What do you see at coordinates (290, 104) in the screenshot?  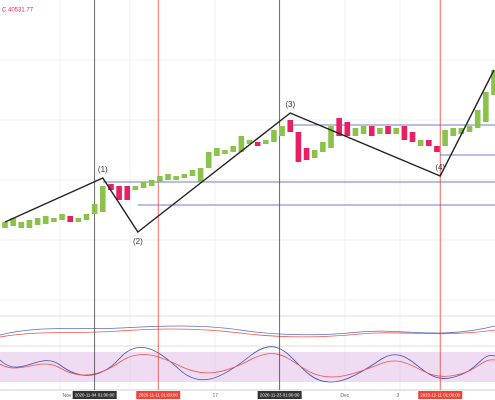 I see `pivot-label: (3)` at bounding box center [290, 104].